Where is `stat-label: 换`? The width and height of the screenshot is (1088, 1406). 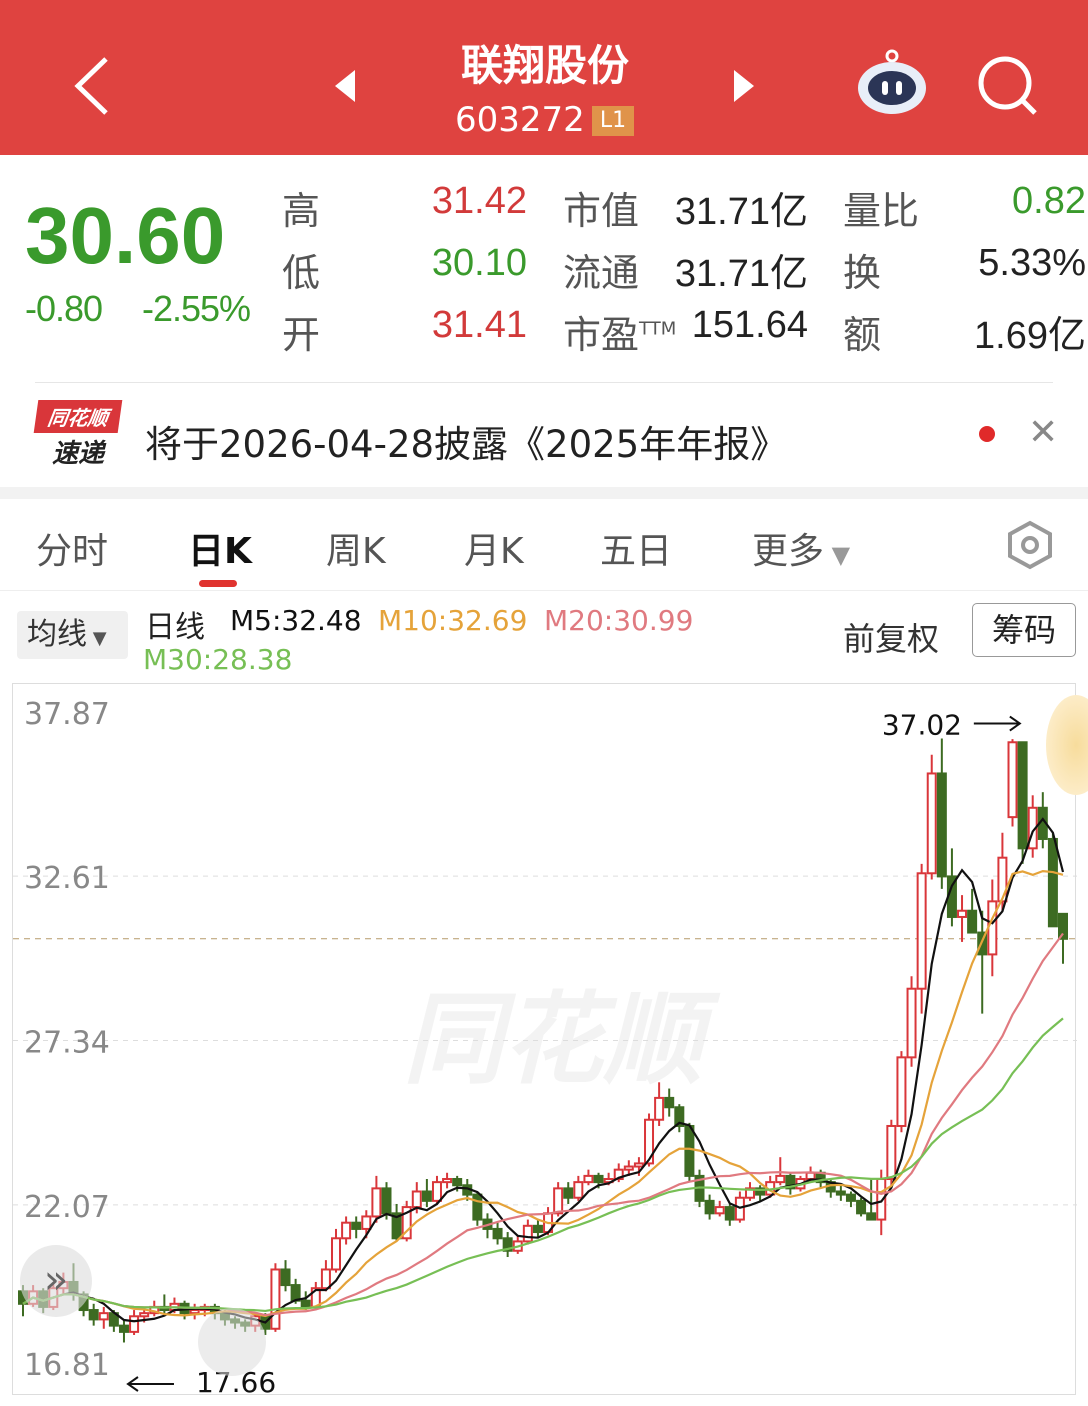 stat-label: 换 is located at coordinates (862, 273).